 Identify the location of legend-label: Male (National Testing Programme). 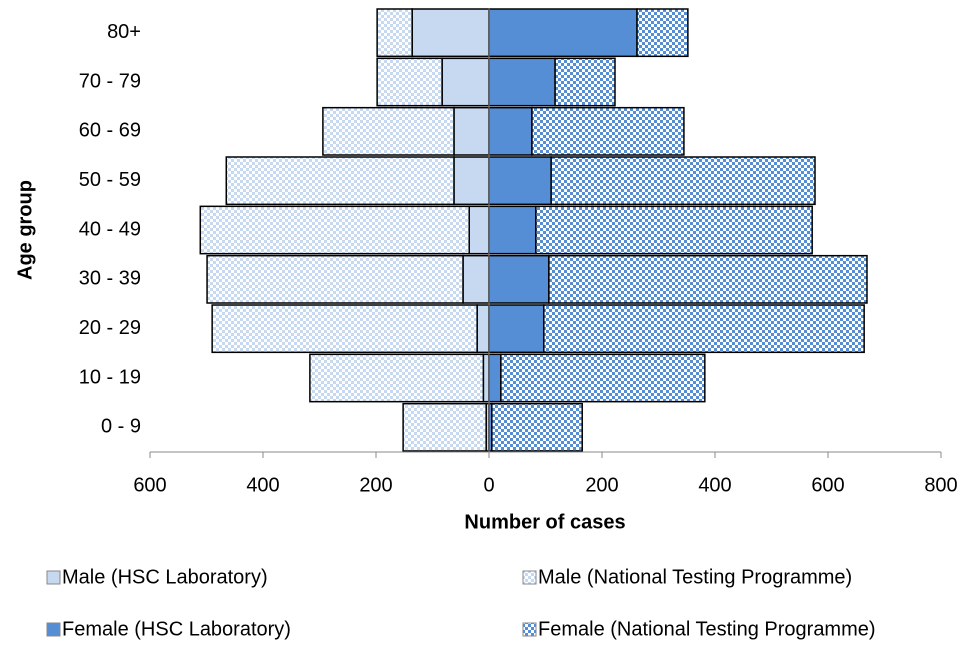
(695, 577).